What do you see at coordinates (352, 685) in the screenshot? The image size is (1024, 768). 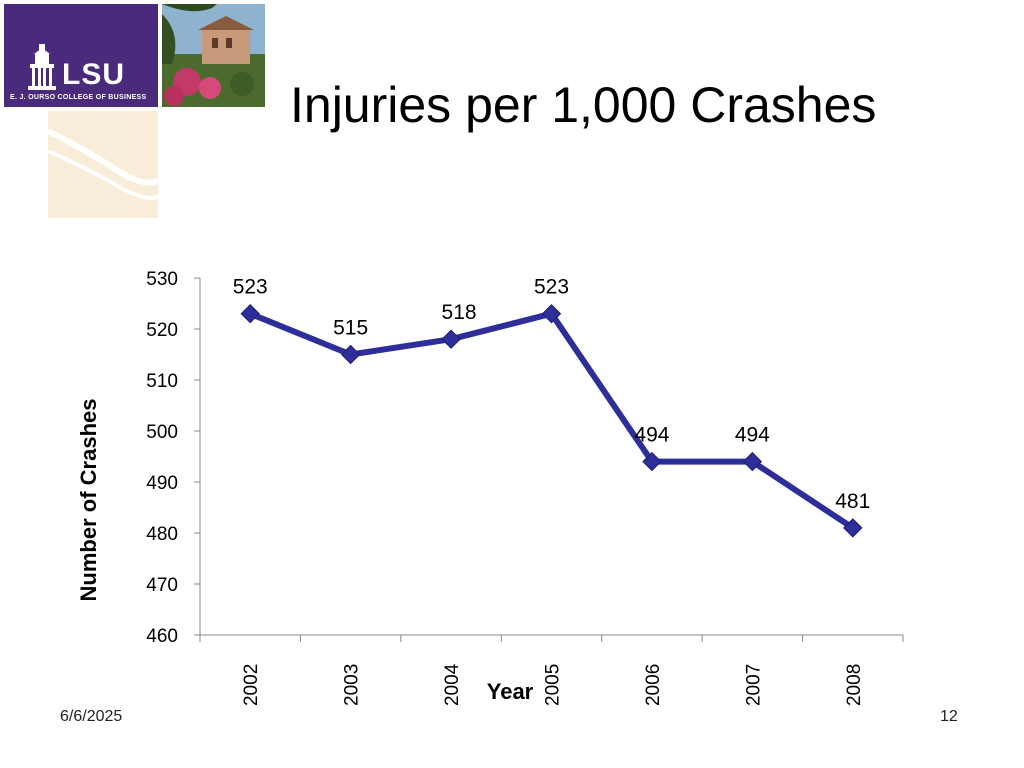 I see `x-tick-label: 2003` at bounding box center [352, 685].